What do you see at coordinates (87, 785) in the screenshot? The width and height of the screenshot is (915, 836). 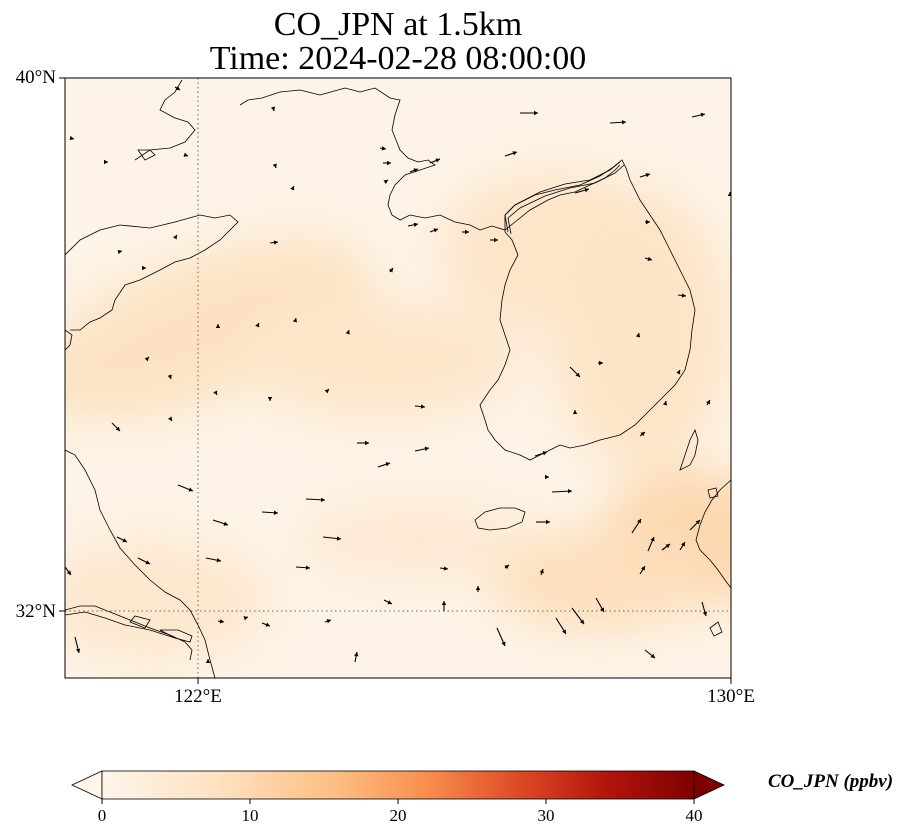 I see `colorbar-extend-min` at bounding box center [87, 785].